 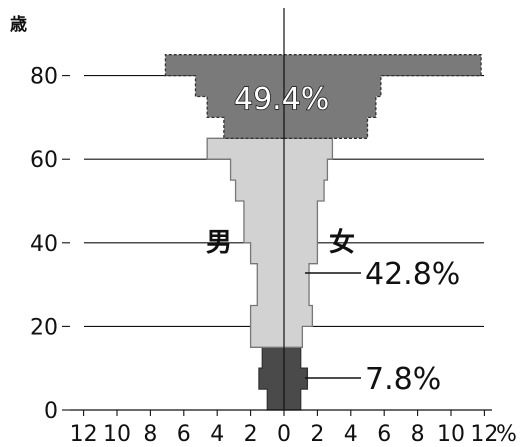 What do you see at coordinates (150, 434) in the screenshot?
I see `x-tick-label-2: 8` at bounding box center [150, 434].